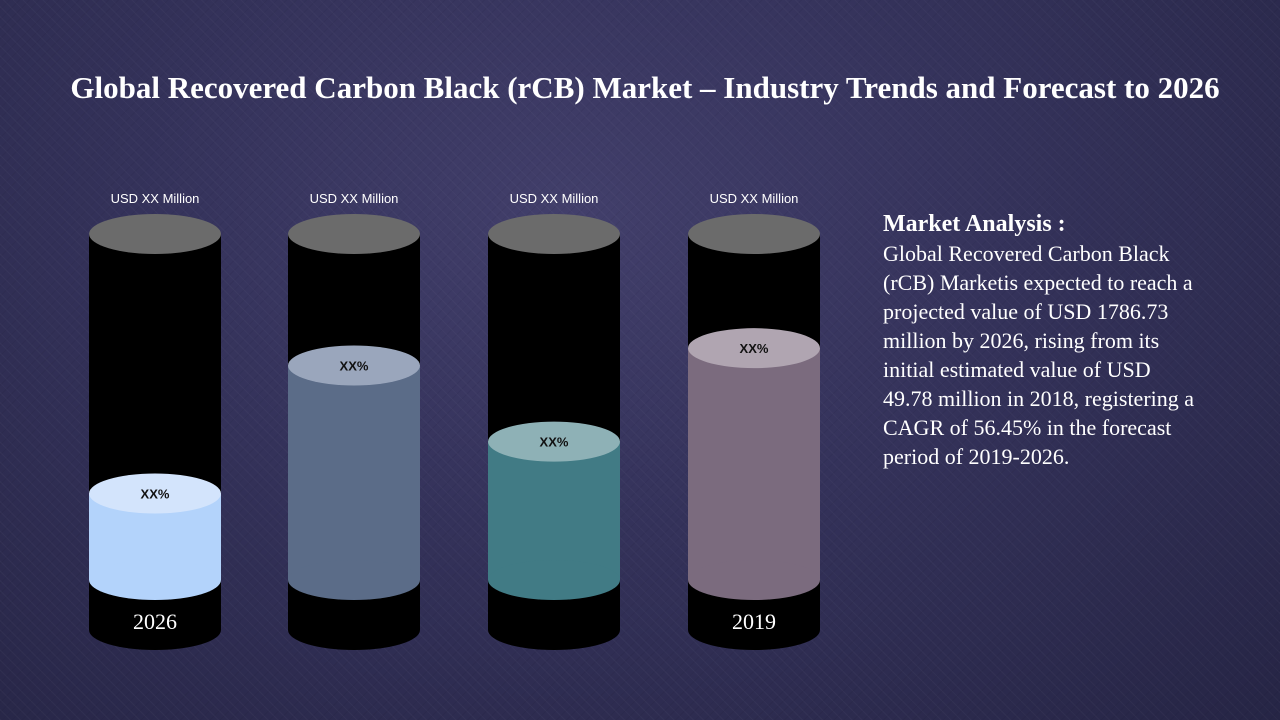 Image resolution: width=1280 pixels, height=720 pixels. What do you see at coordinates (354, 198) in the screenshot?
I see `value-label-2: USD XX Million` at bounding box center [354, 198].